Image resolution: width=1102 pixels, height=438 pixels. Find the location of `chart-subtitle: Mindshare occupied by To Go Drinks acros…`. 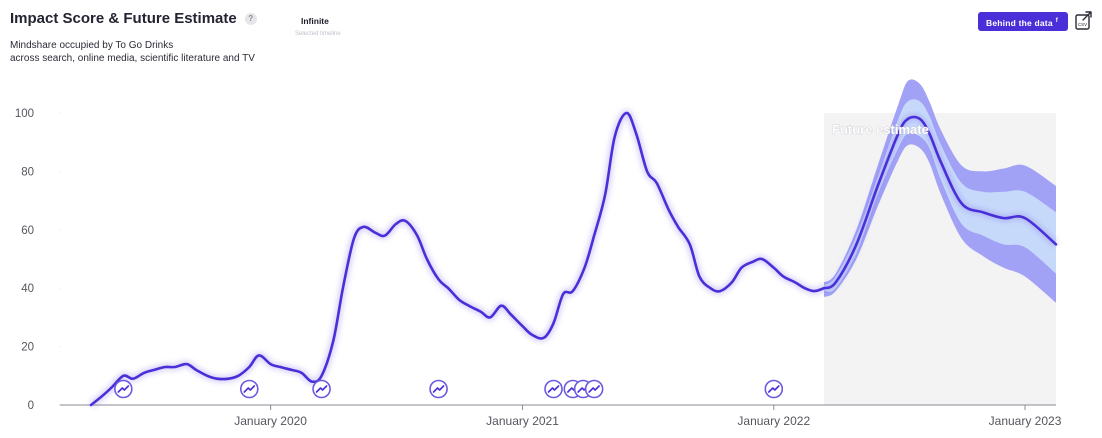

chart-subtitle: Mindshare occupied by To Go Drinks acros… is located at coordinates (150, 52).